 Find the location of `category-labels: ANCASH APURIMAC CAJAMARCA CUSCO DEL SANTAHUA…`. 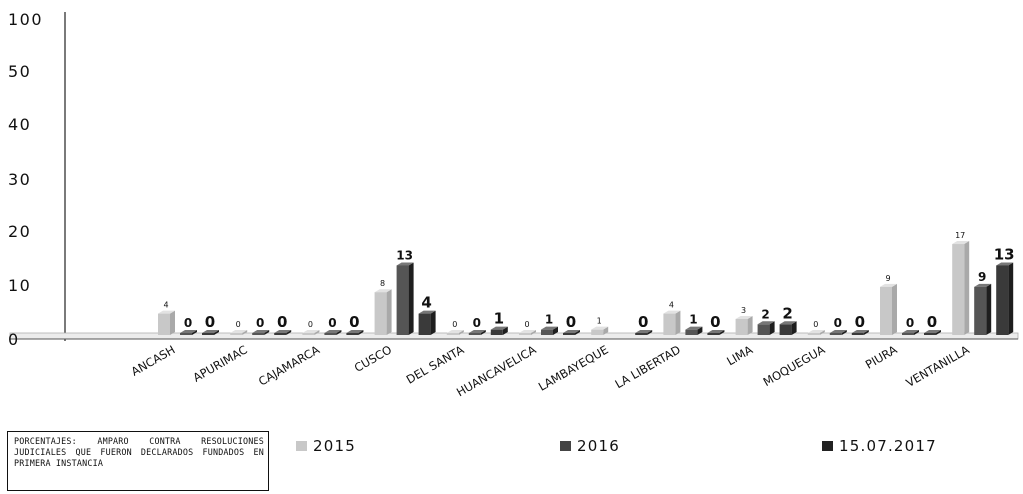

category-labels: ANCASH APURIMAC CAJAMARCA CUSCO DEL SANTAHUA… is located at coordinates (550, 370).